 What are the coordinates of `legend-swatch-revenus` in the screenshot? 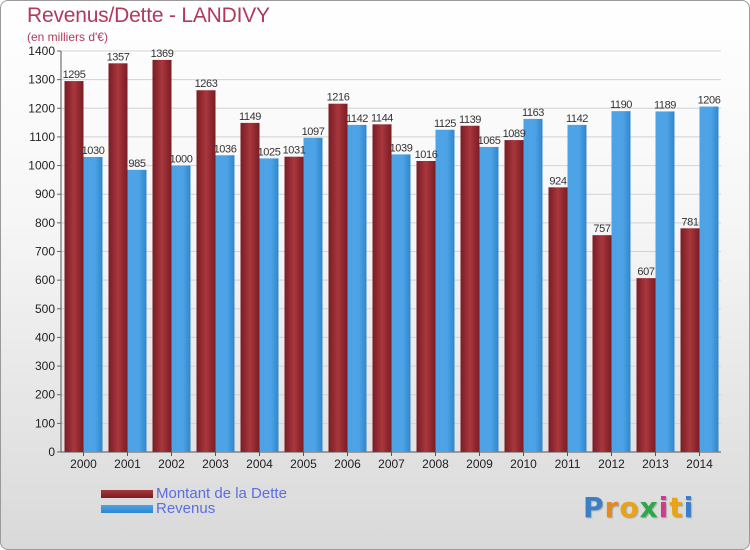 It's located at (127, 509).